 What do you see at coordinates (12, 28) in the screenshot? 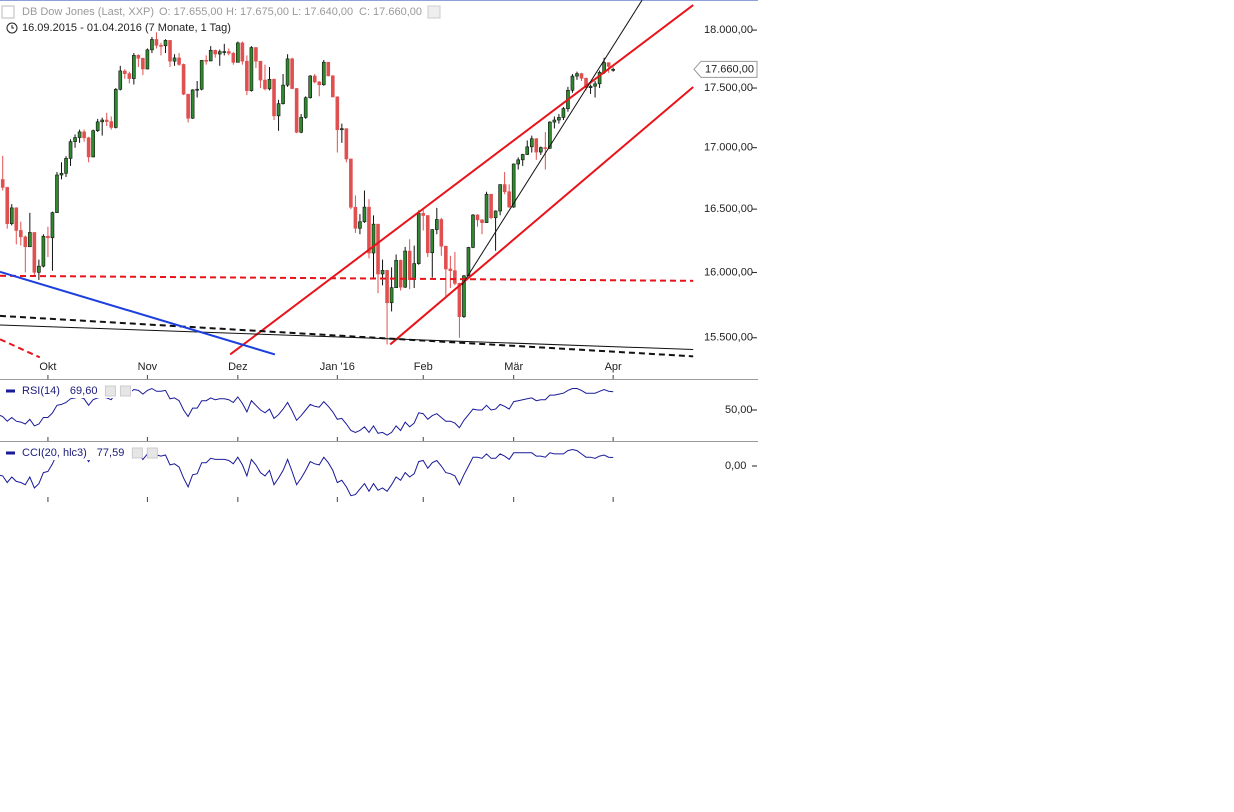
I see `clock-icon` at bounding box center [12, 28].